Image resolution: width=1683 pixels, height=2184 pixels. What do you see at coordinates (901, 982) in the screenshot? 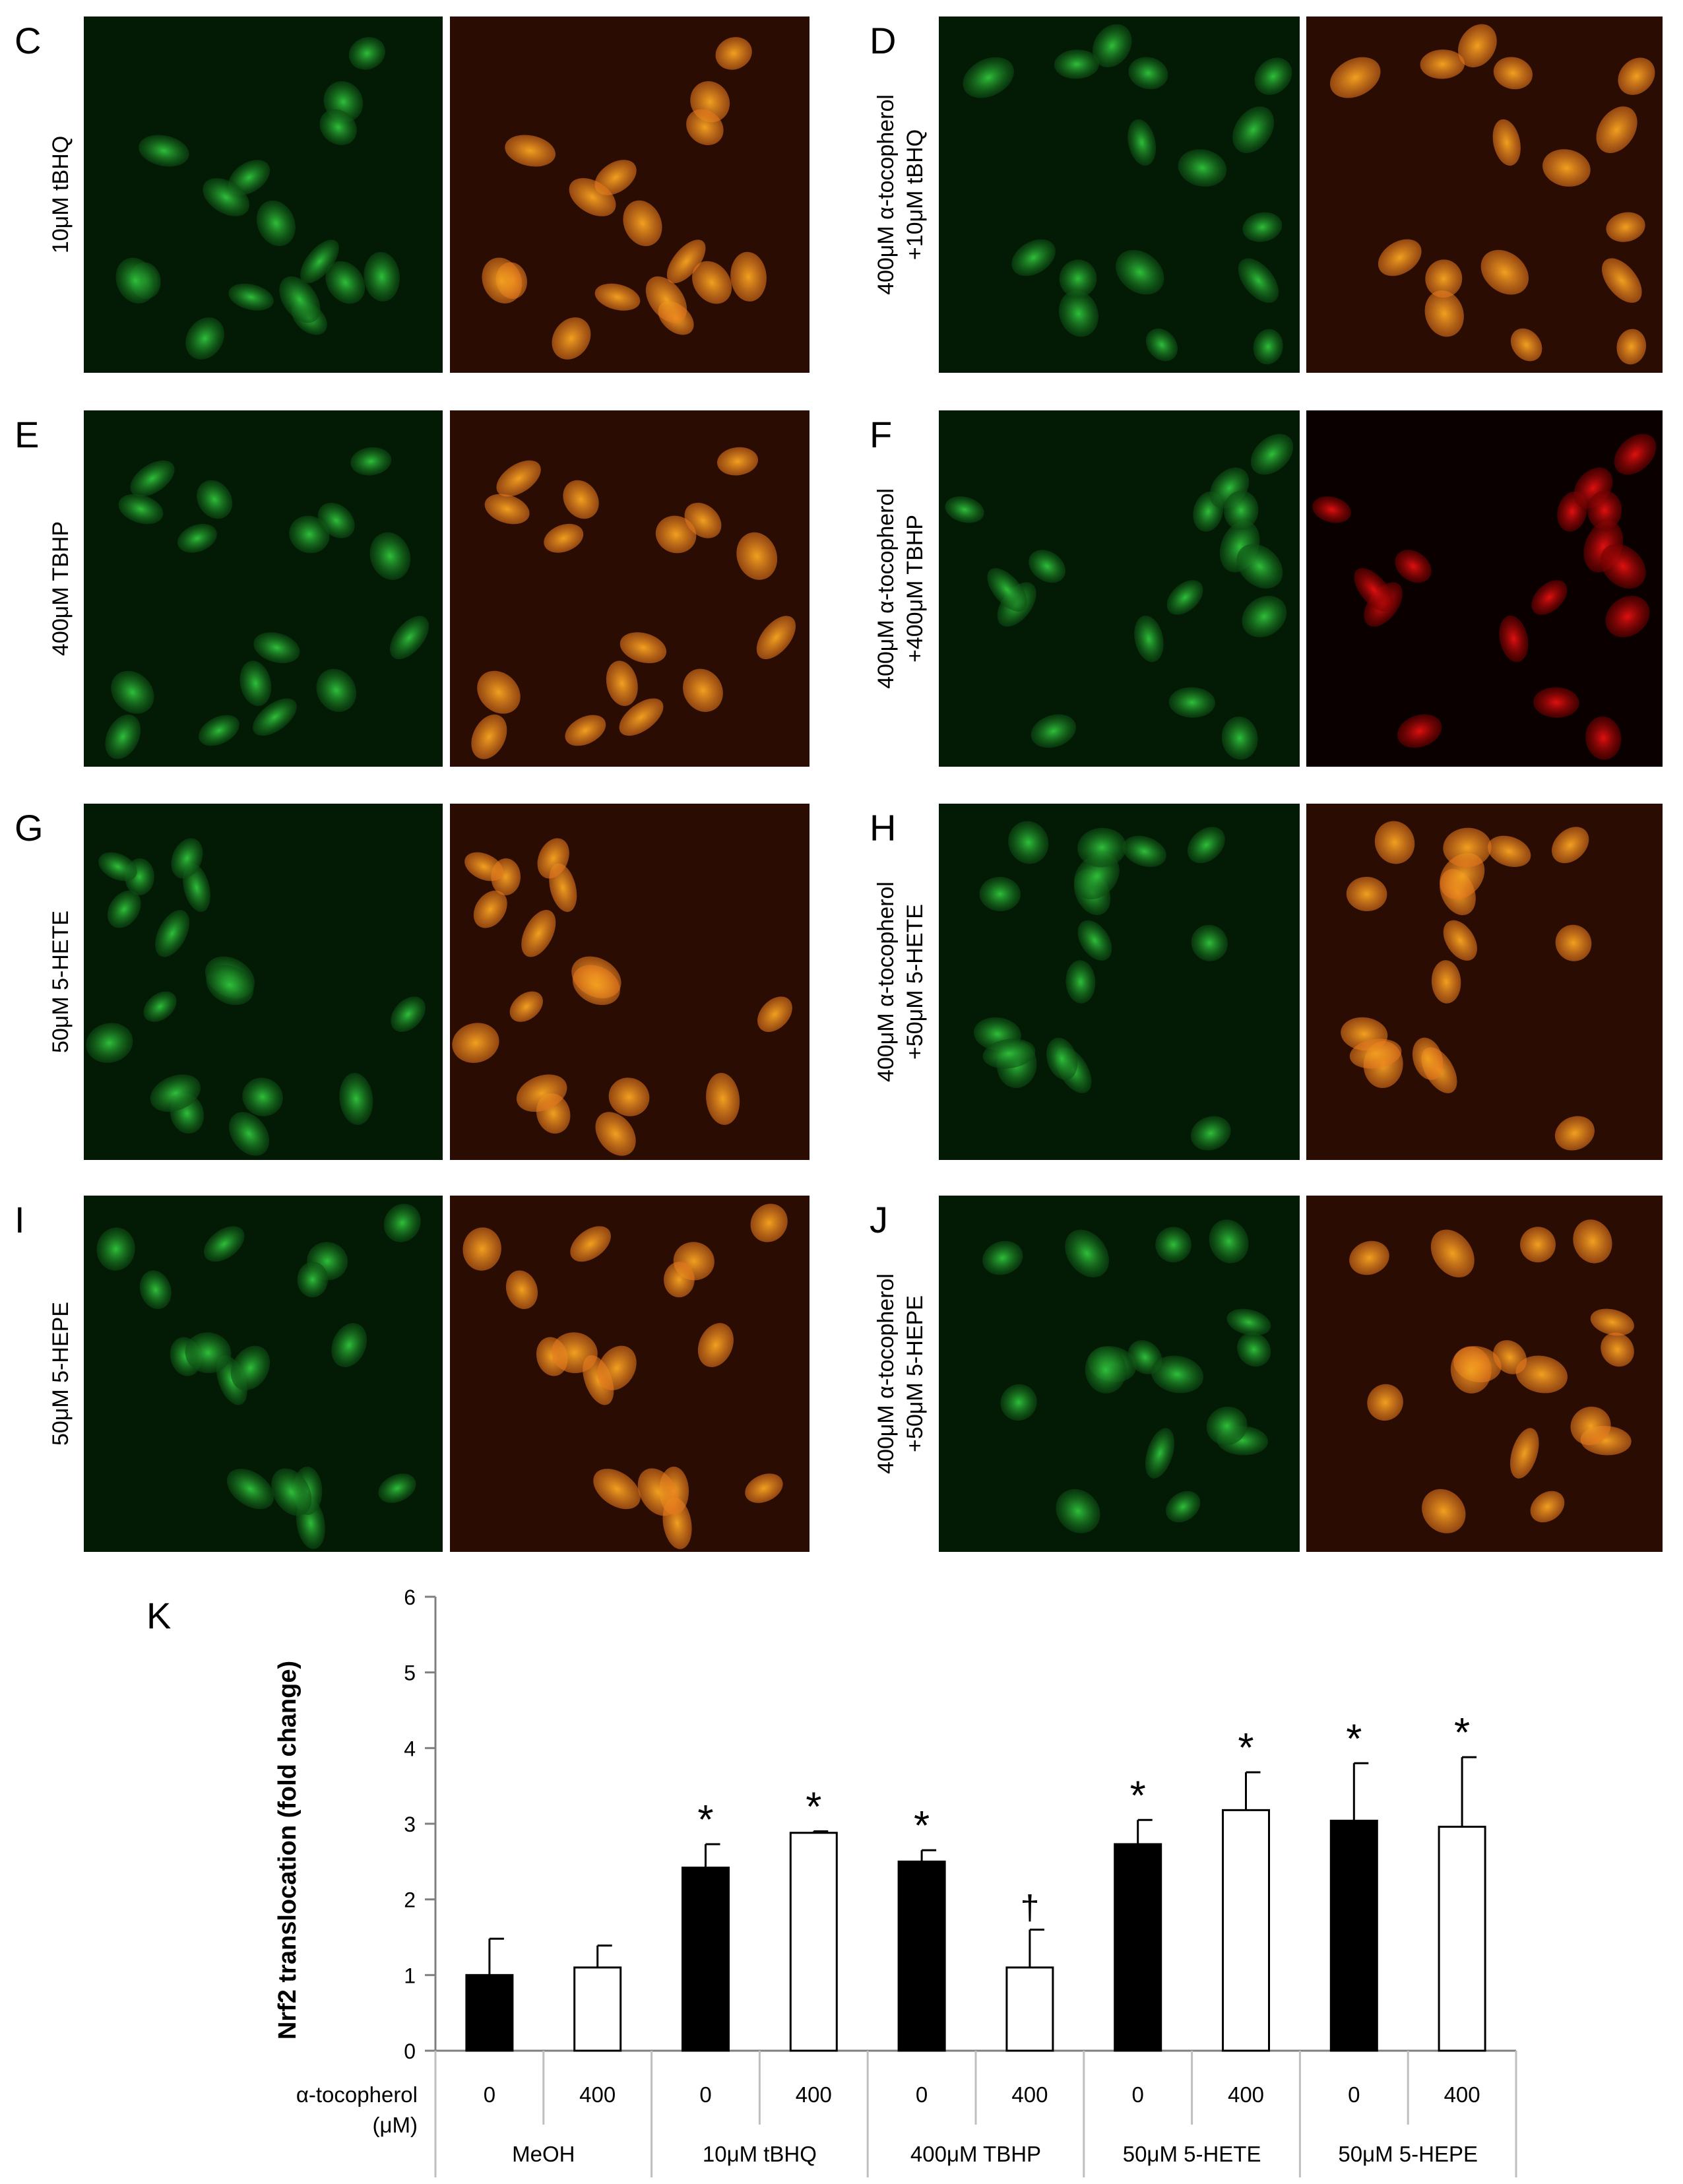
I see `panel-treatment-label: 400μM α-tocopherol +50μM 5-HETE` at bounding box center [901, 982].